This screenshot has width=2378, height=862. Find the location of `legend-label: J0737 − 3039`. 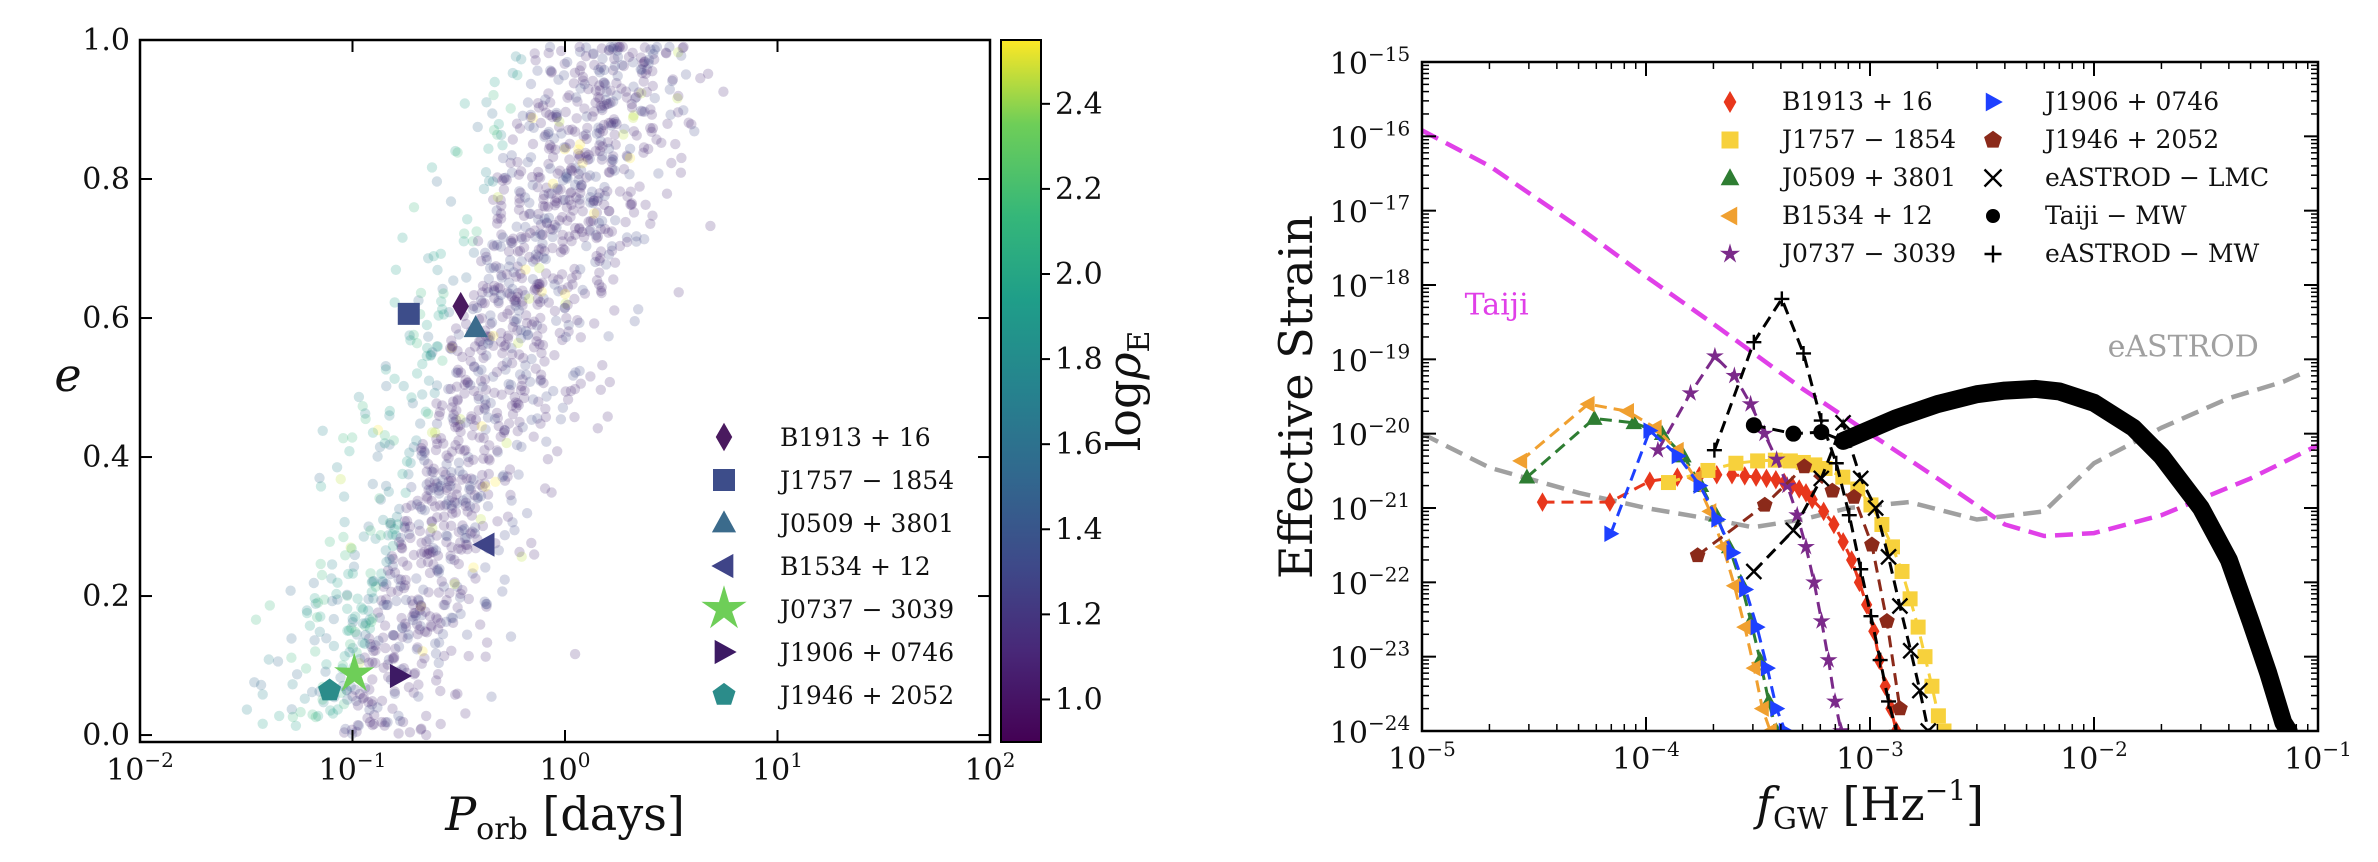

legend-label: J0737 − 3039 is located at coordinates (1867, 253).